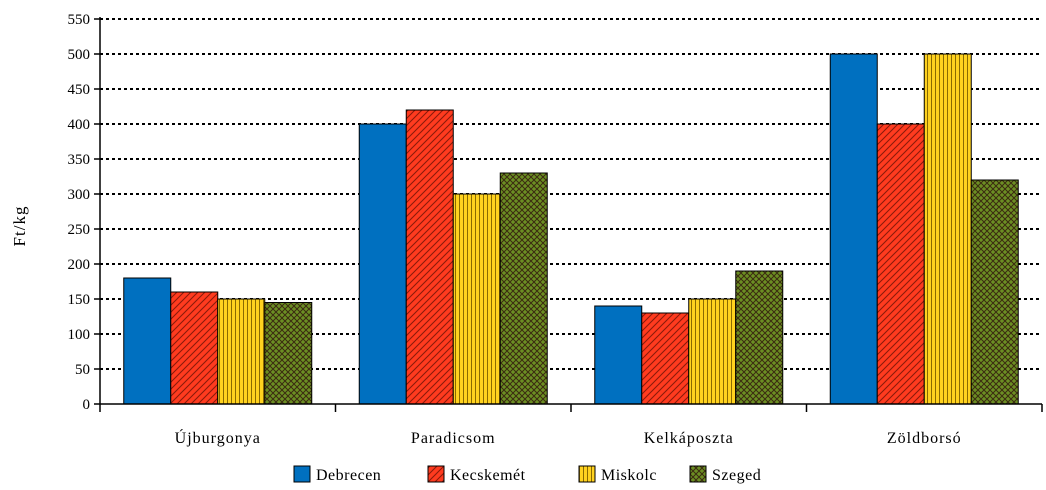 This screenshot has height=490, width=1046. I want to click on legend: Debrecen Kecskemét Miskolc Szeged, so click(527, 474).